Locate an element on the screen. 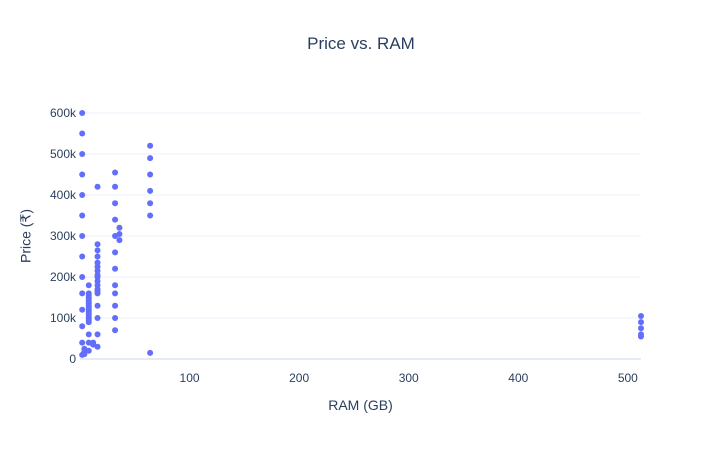 Image resolution: width=722 pixels, height=450 pixels. y-tick-label: 400k is located at coordinates (63, 195).